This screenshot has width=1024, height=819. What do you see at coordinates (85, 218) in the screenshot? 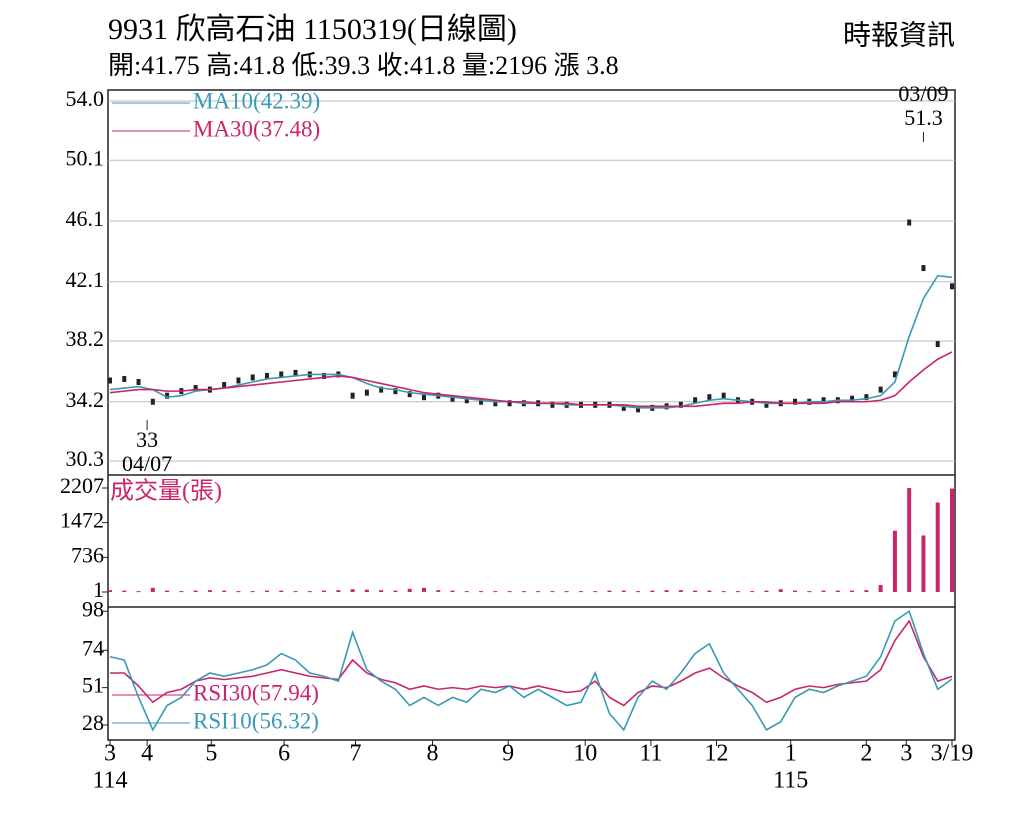
I see `y-tick-label: 46.1` at bounding box center [85, 218].